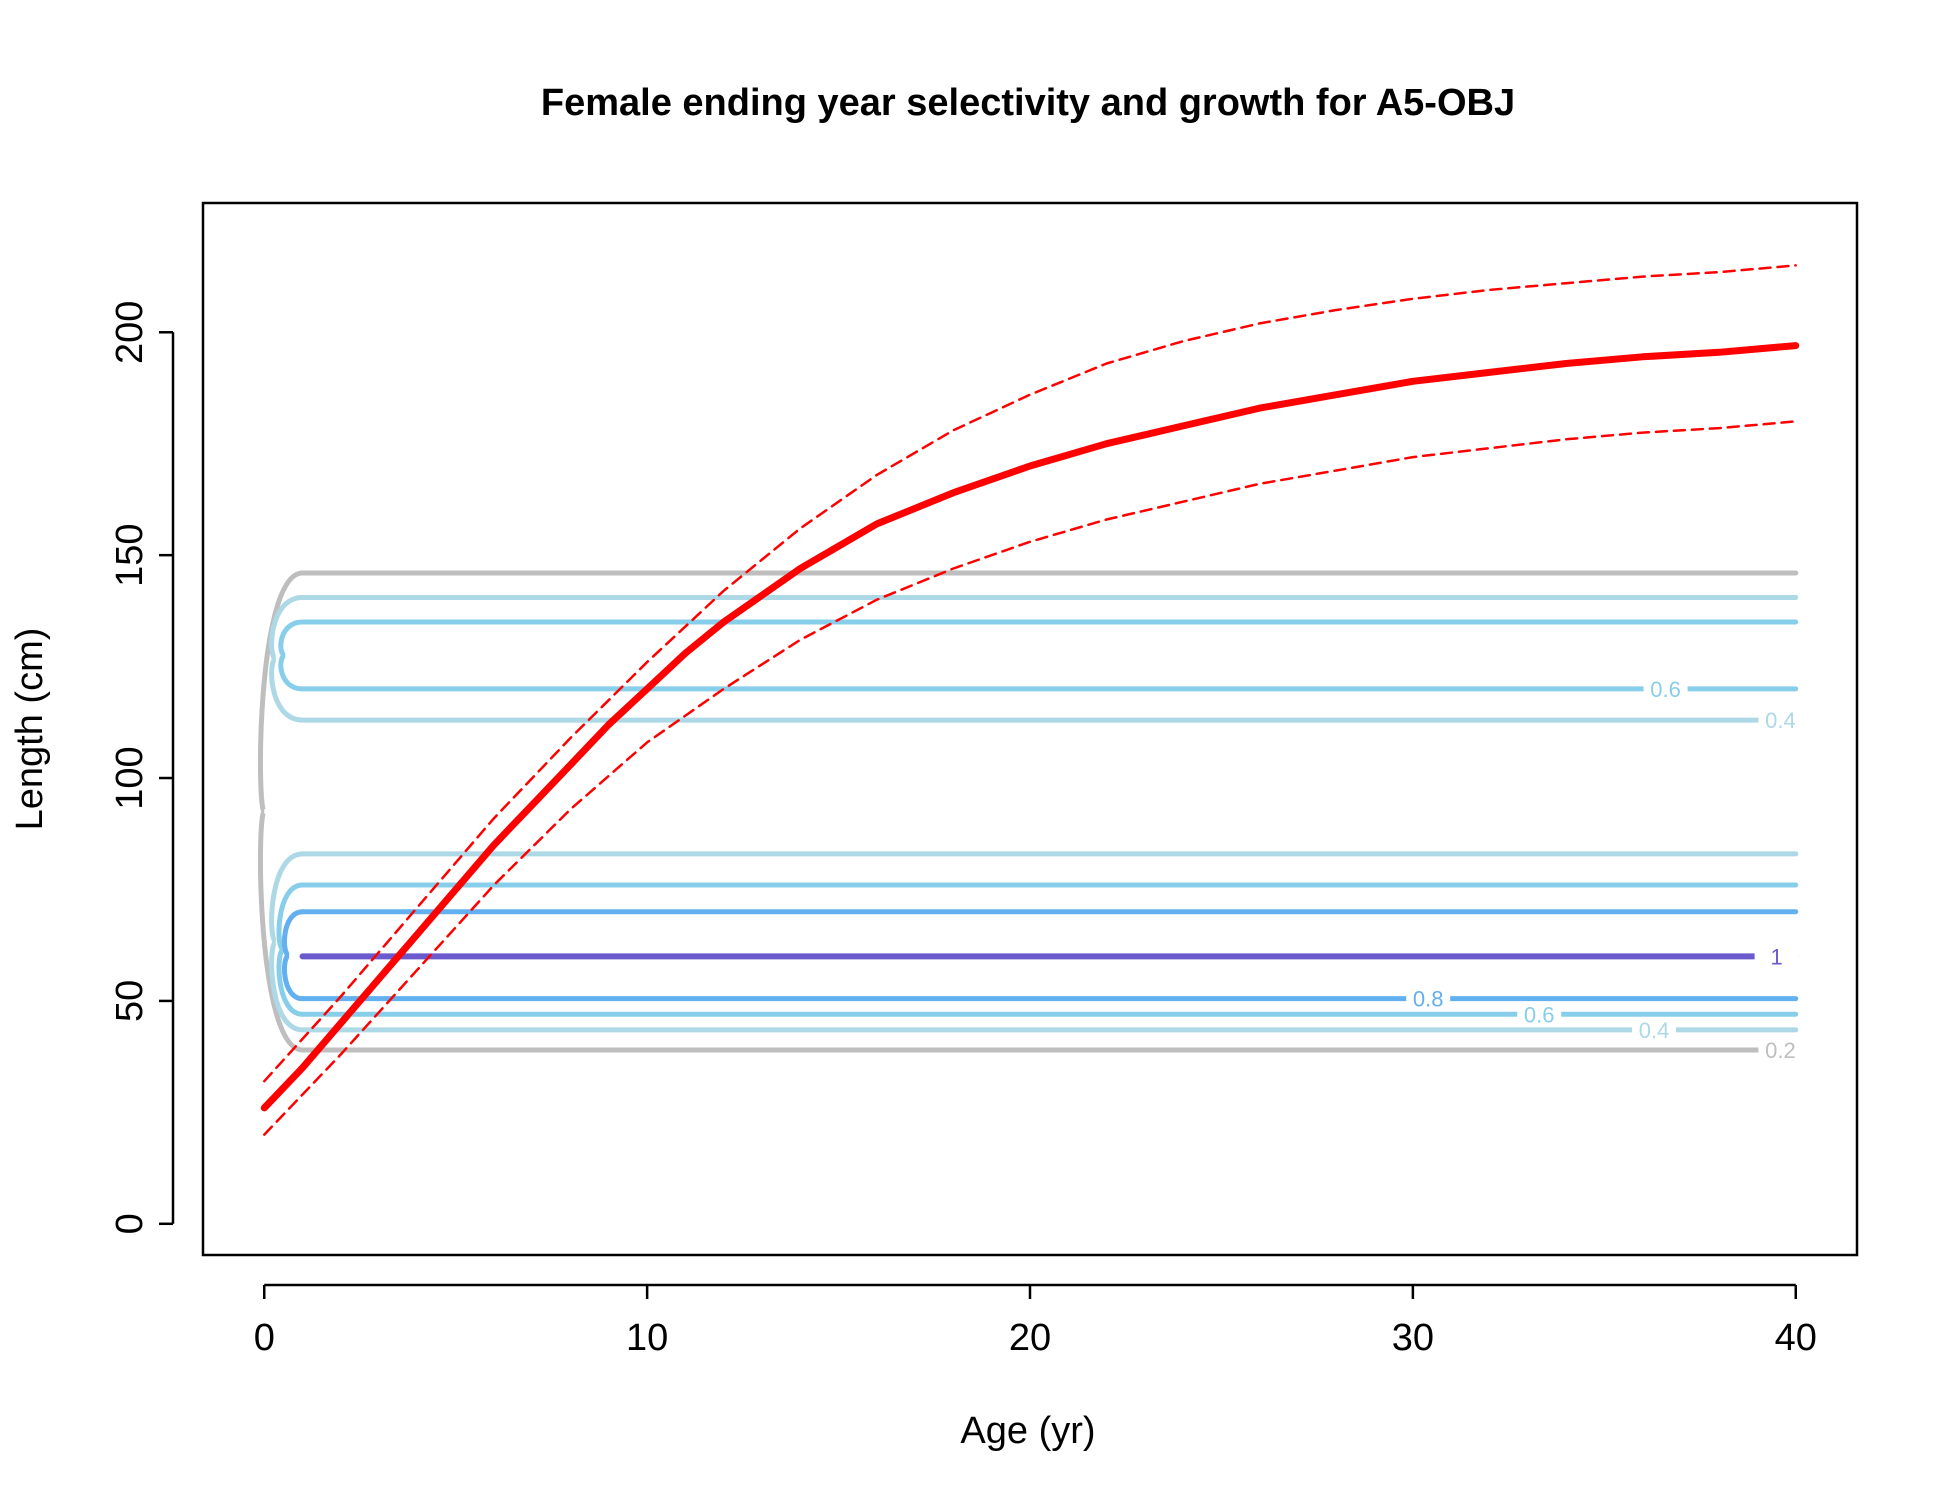  Describe the element at coordinates (30, 729) in the screenshot. I see `y-axis-label: Length (cm)` at that location.